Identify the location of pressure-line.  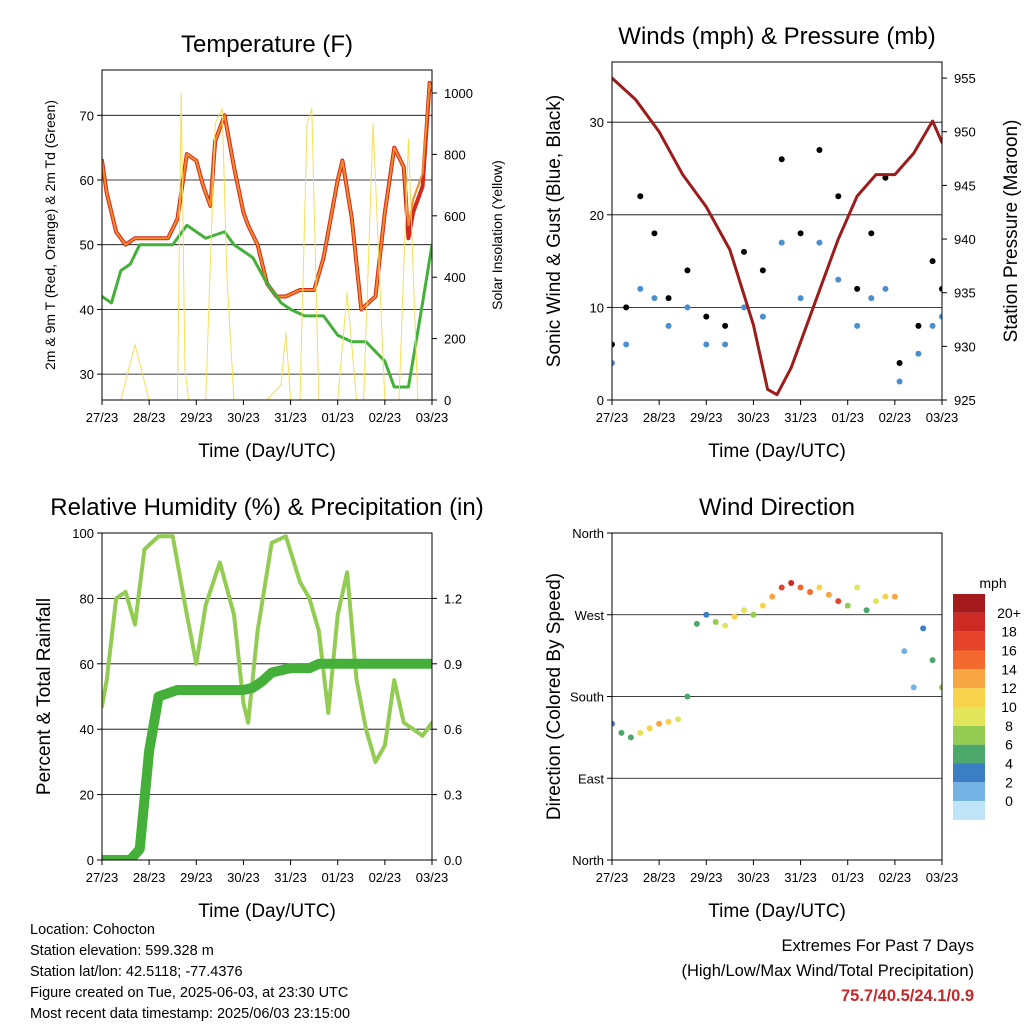
(777, 236).